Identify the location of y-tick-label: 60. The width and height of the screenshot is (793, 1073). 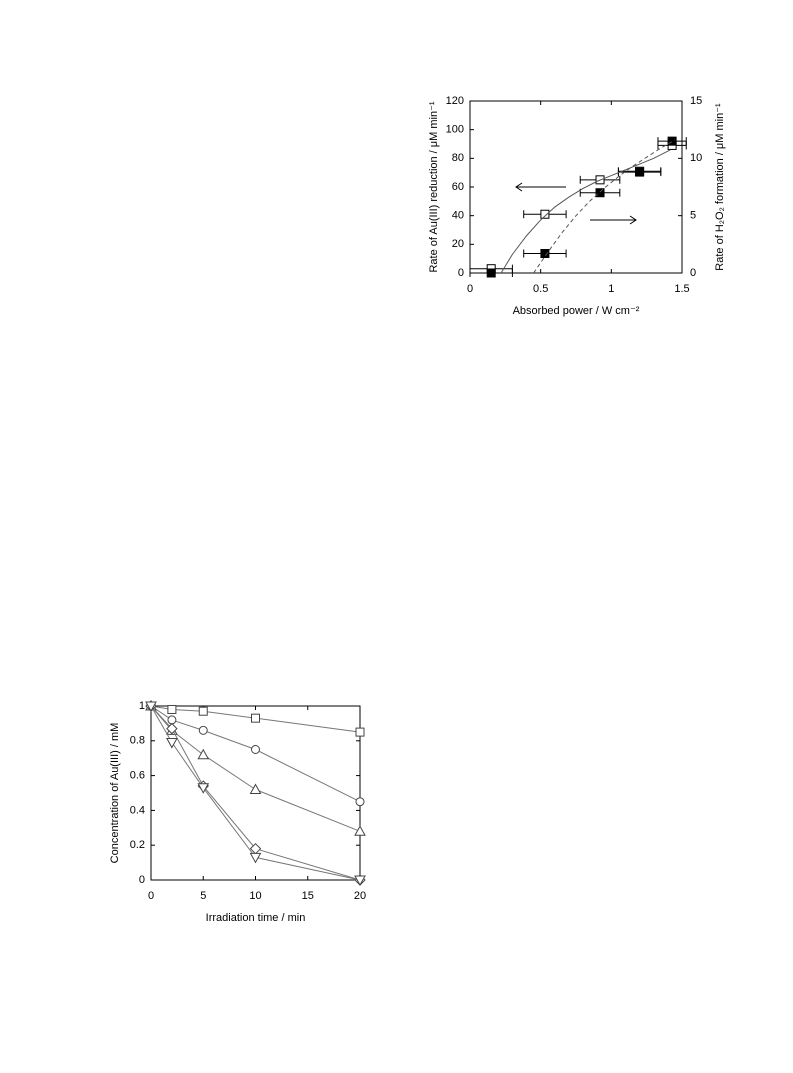
(458, 187).